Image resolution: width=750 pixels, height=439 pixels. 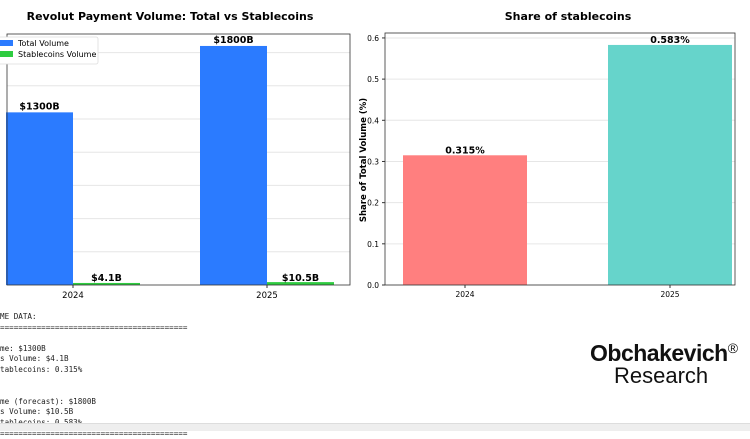 What do you see at coordinates (568, 16) in the screenshot?
I see `chart-title: Share of stablecoins` at bounding box center [568, 16].